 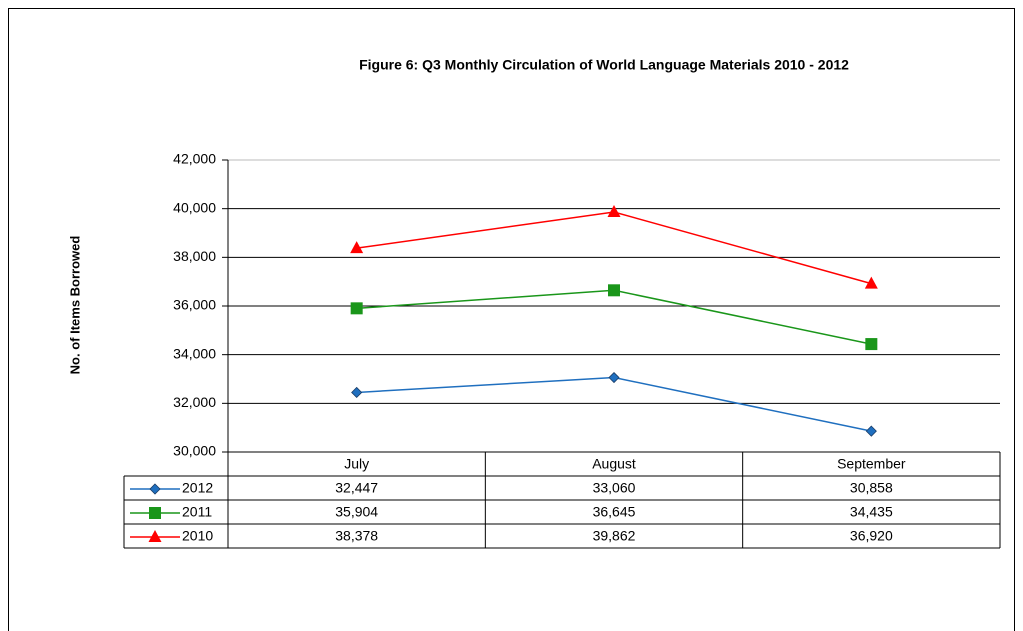 What do you see at coordinates (614, 512) in the screenshot?
I see `data-label: 36,645` at bounding box center [614, 512].